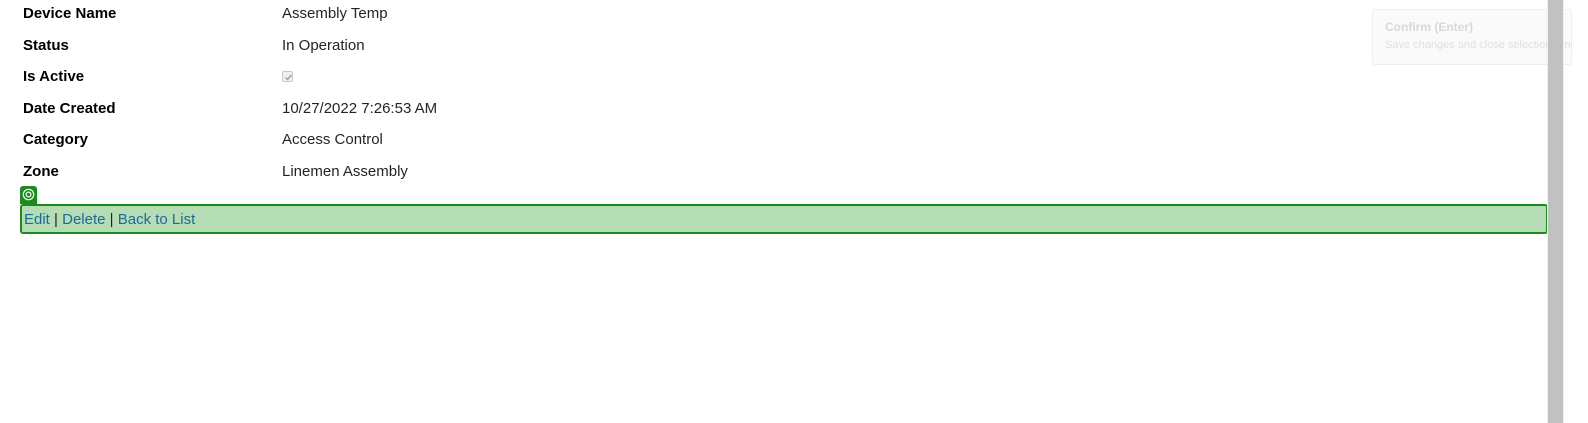  I want to click on back-to-list-link: Back to List, so click(156, 219).